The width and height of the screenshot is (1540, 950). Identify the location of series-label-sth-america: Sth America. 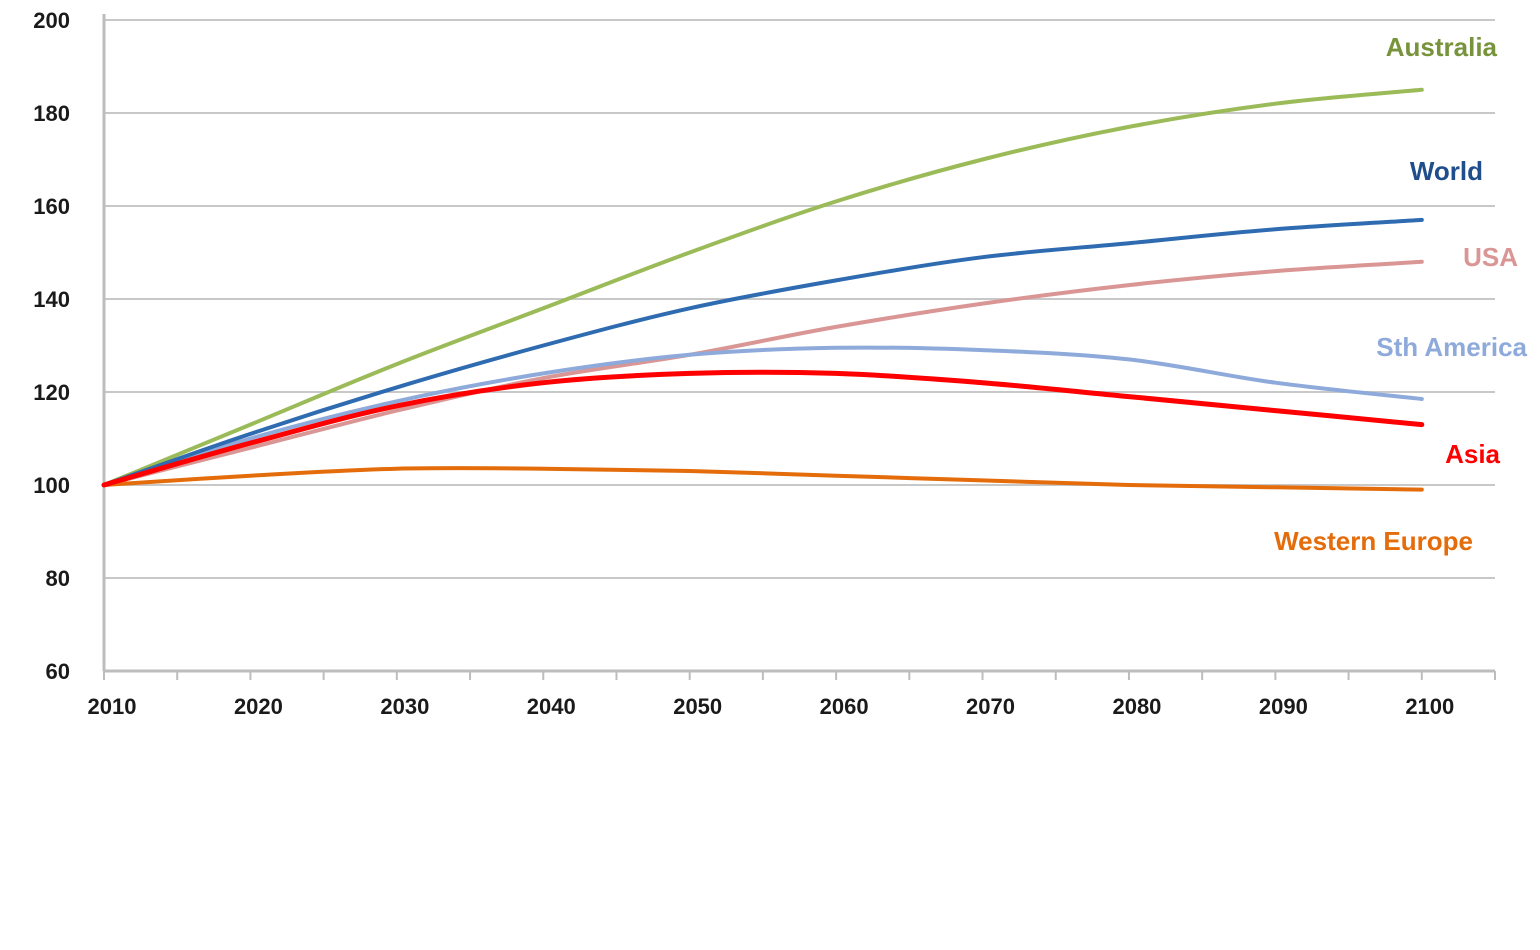
(1451, 347).